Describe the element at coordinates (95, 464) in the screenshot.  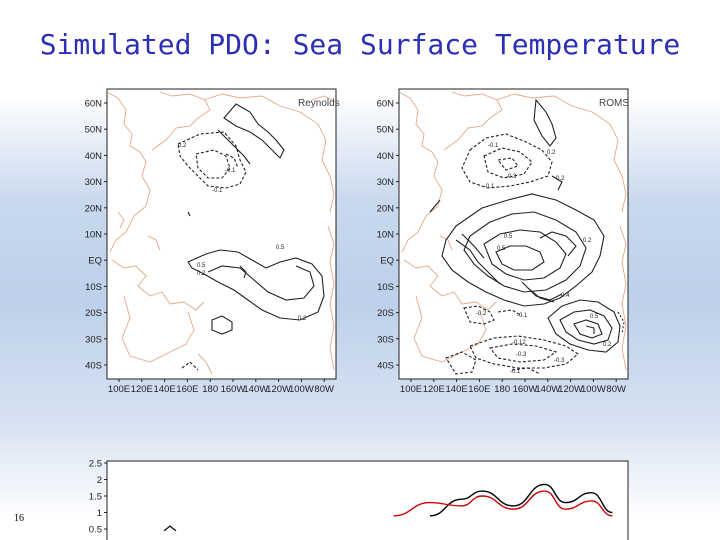
I see `y-tick-label: 2.5` at that location.